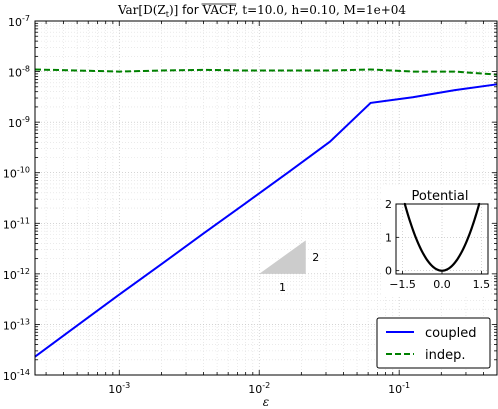  Describe the element at coordinates (282, 287) in the screenshot. I see `slope-triangle-run-label: 1` at that location.